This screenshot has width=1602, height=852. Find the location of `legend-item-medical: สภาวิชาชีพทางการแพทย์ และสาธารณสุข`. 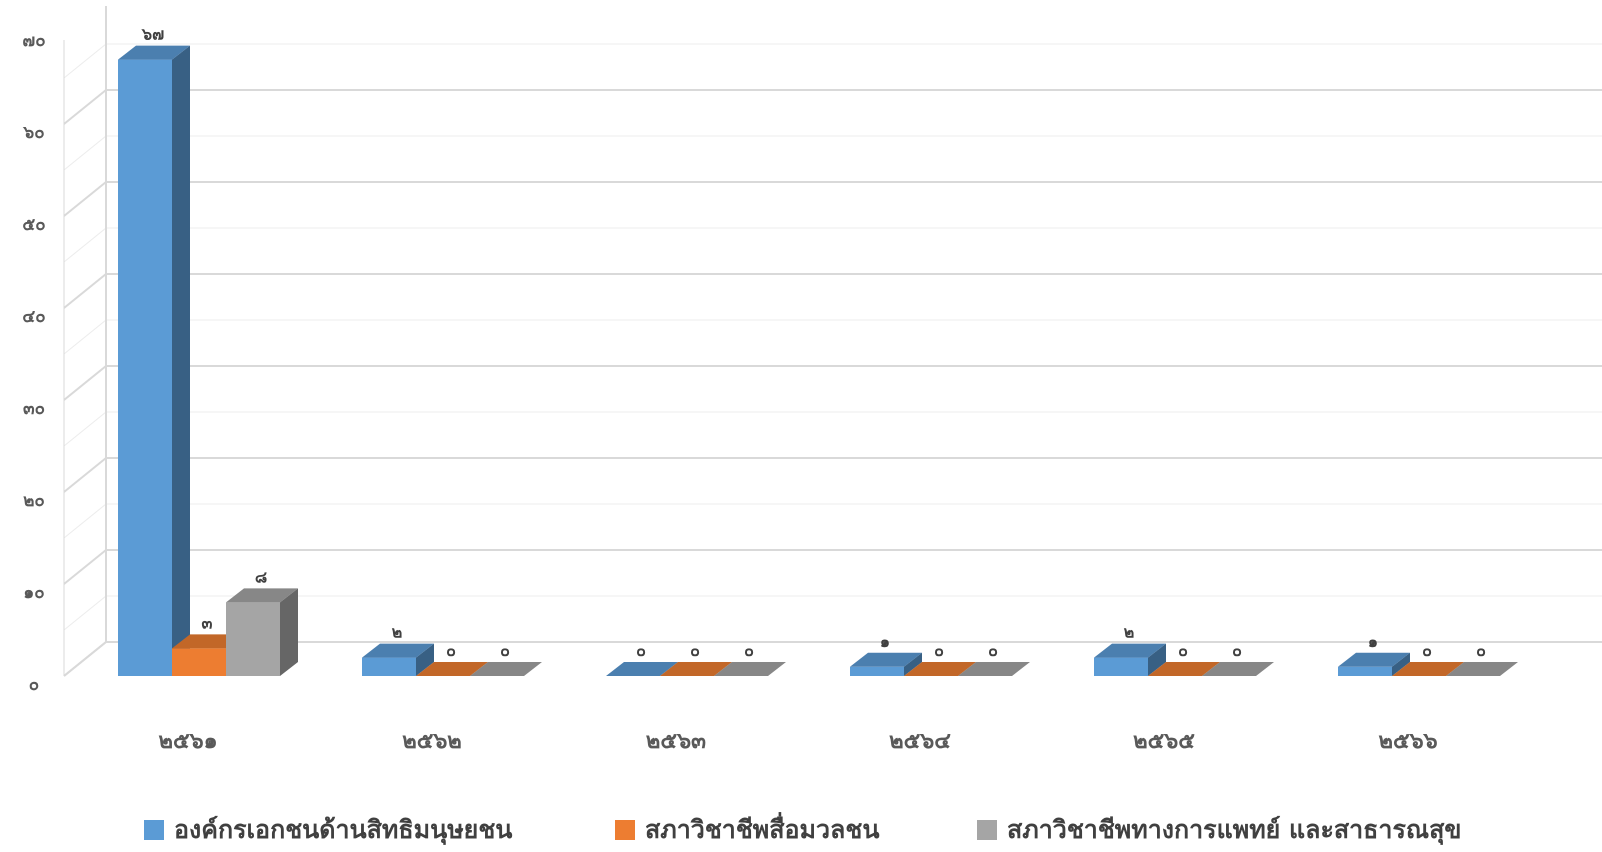

legend-item-medical: สภาวิชาชีพทางการแพทย์ และสาธารณสุข is located at coordinates (1219, 830).